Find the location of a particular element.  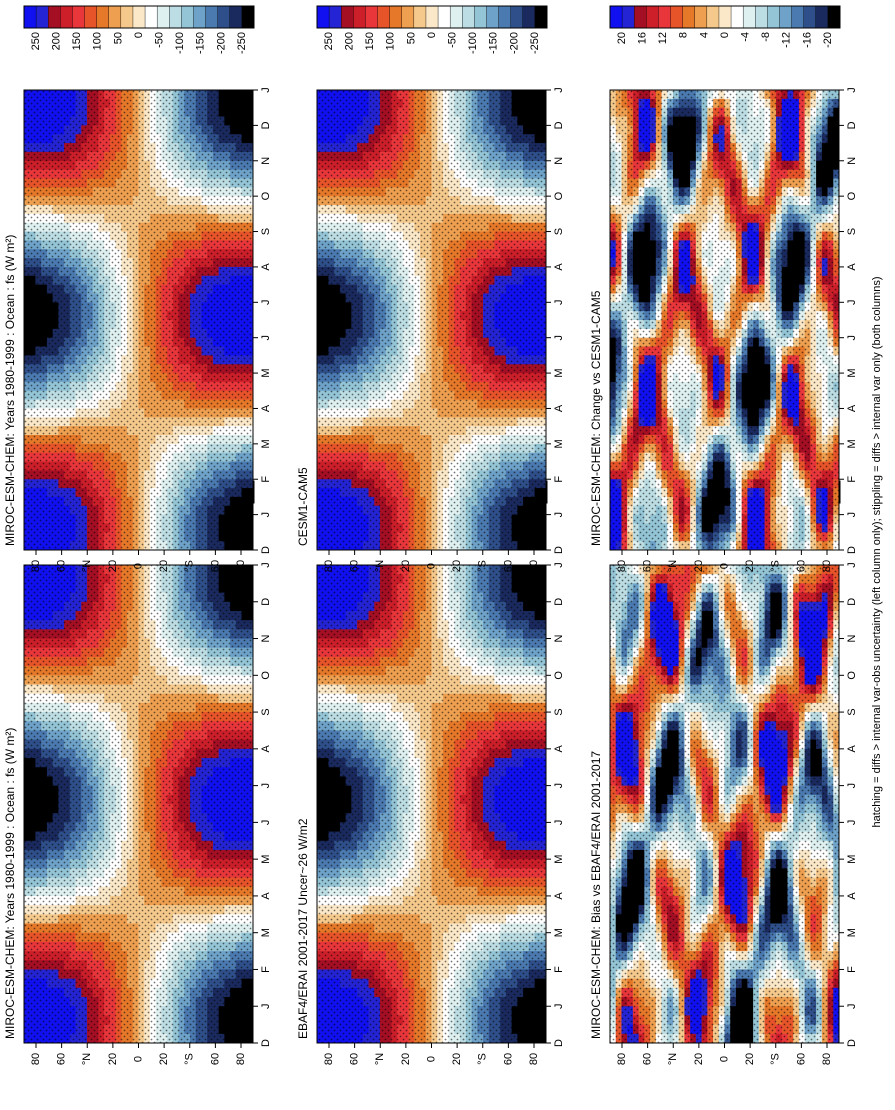

colorbar-label: 250 is located at coordinates (36, 41).